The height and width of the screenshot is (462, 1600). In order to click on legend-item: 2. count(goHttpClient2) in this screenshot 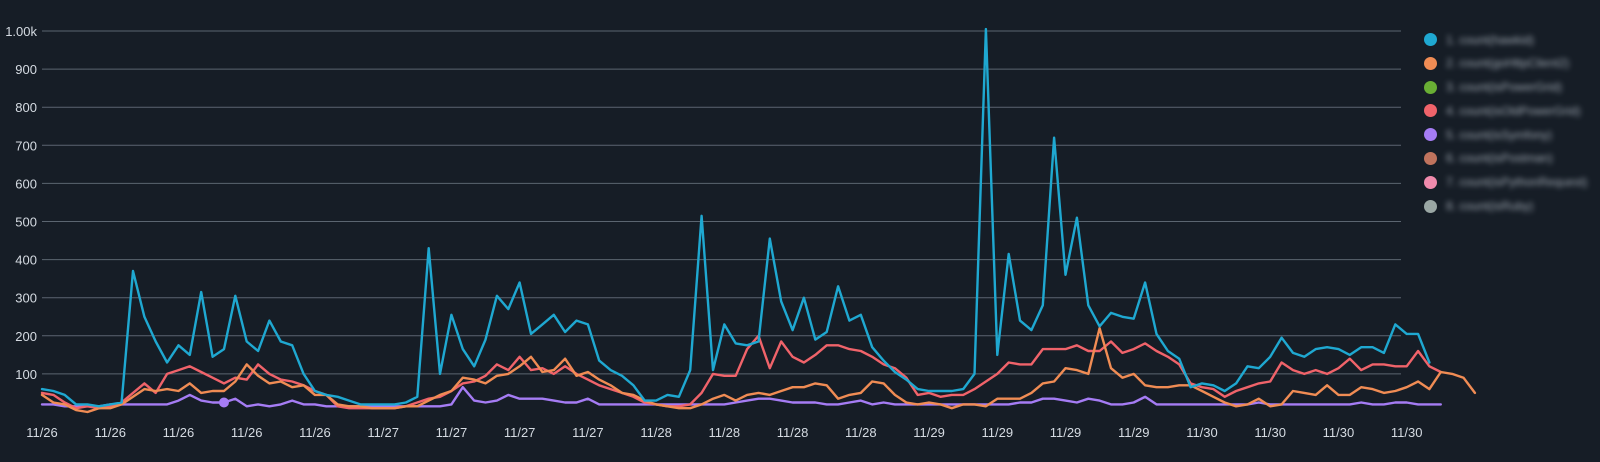, I will do `click(1512, 63)`.